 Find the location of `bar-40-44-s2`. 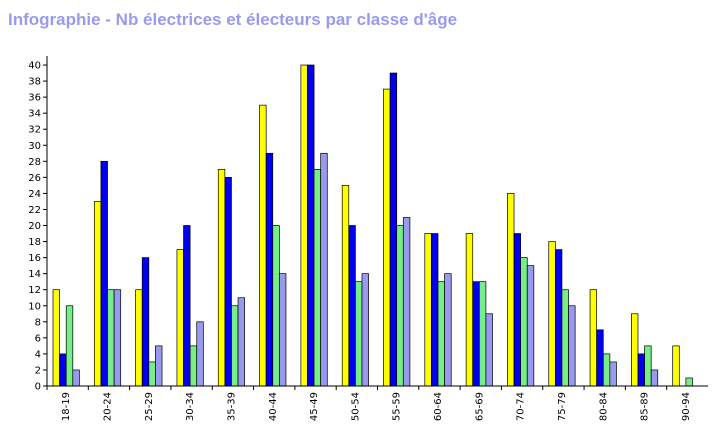

bar-40-44-s2 is located at coordinates (269, 269).